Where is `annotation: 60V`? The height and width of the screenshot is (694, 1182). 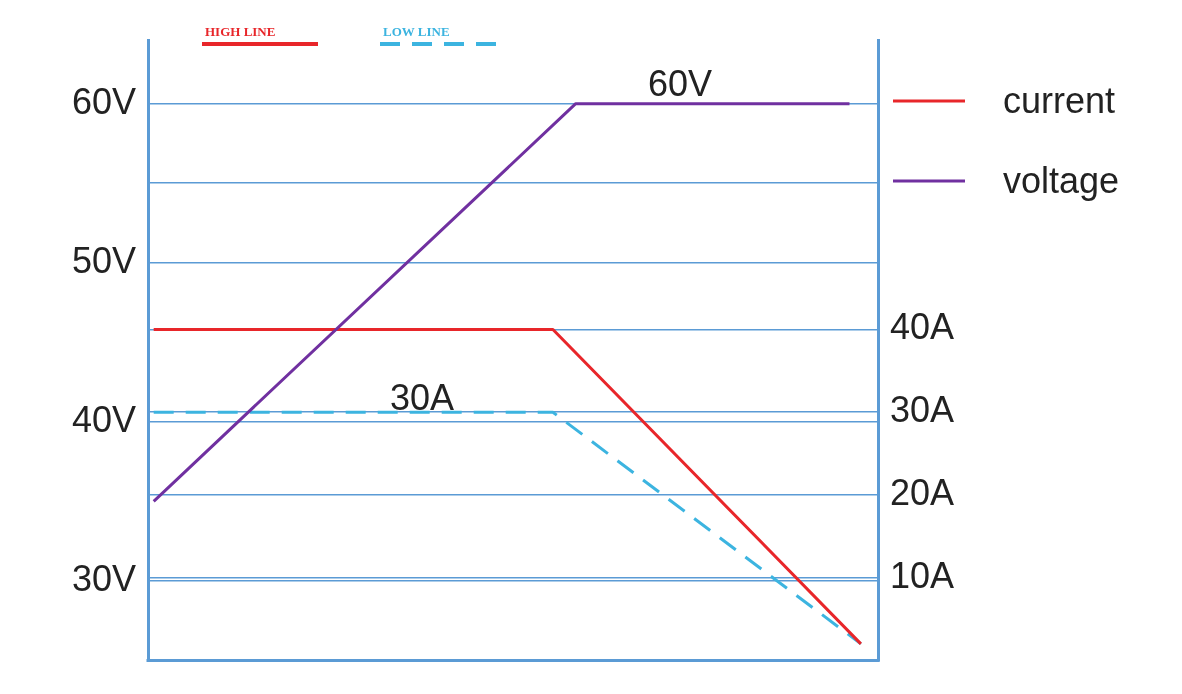 annotation: 60V is located at coordinates (680, 83).